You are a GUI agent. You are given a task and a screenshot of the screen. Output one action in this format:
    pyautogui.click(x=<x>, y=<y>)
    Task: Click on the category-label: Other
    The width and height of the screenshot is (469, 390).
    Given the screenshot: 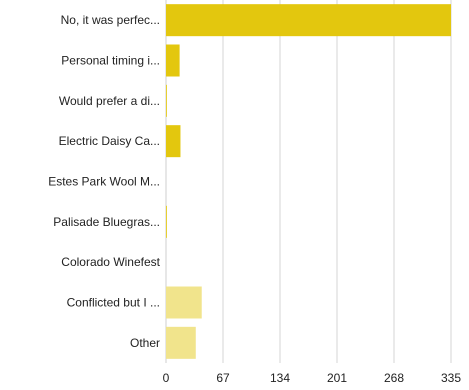 What is the action you would take?
    pyautogui.click(x=145, y=343)
    